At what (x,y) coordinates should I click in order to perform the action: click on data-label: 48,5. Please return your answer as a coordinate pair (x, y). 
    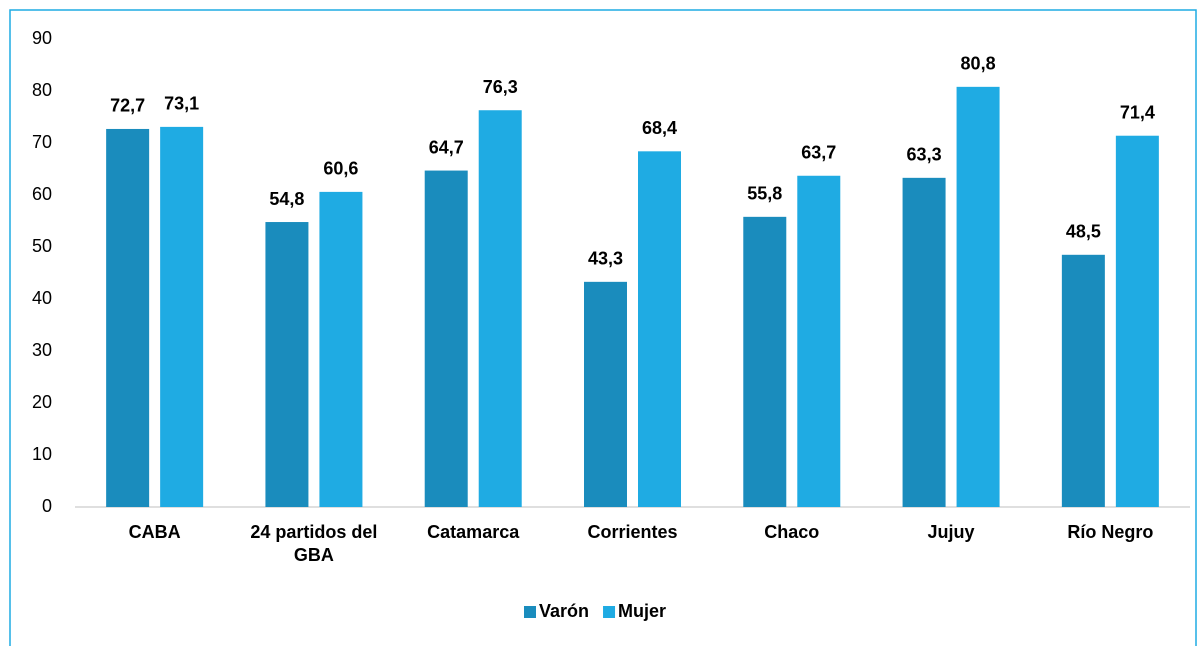
    Looking at the image, I should click on (1083, 232).